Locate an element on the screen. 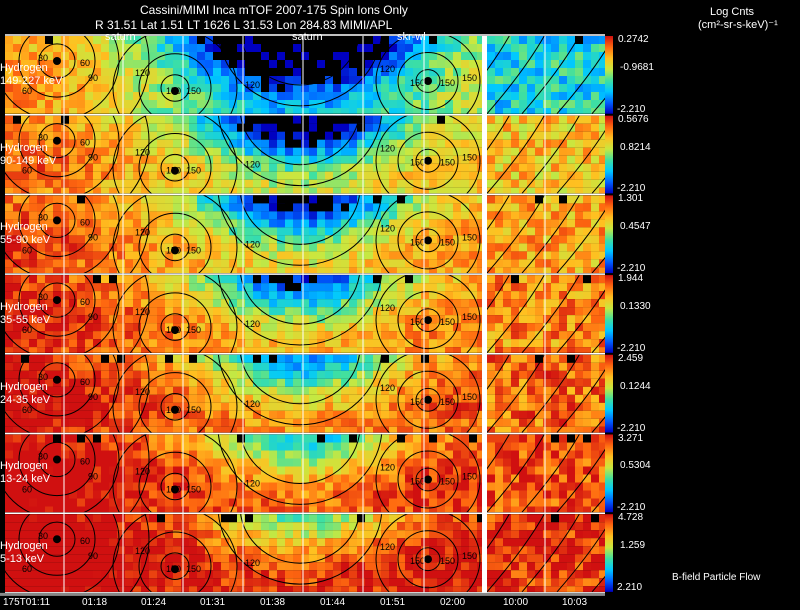  contour is located at coordinates (57, 220).